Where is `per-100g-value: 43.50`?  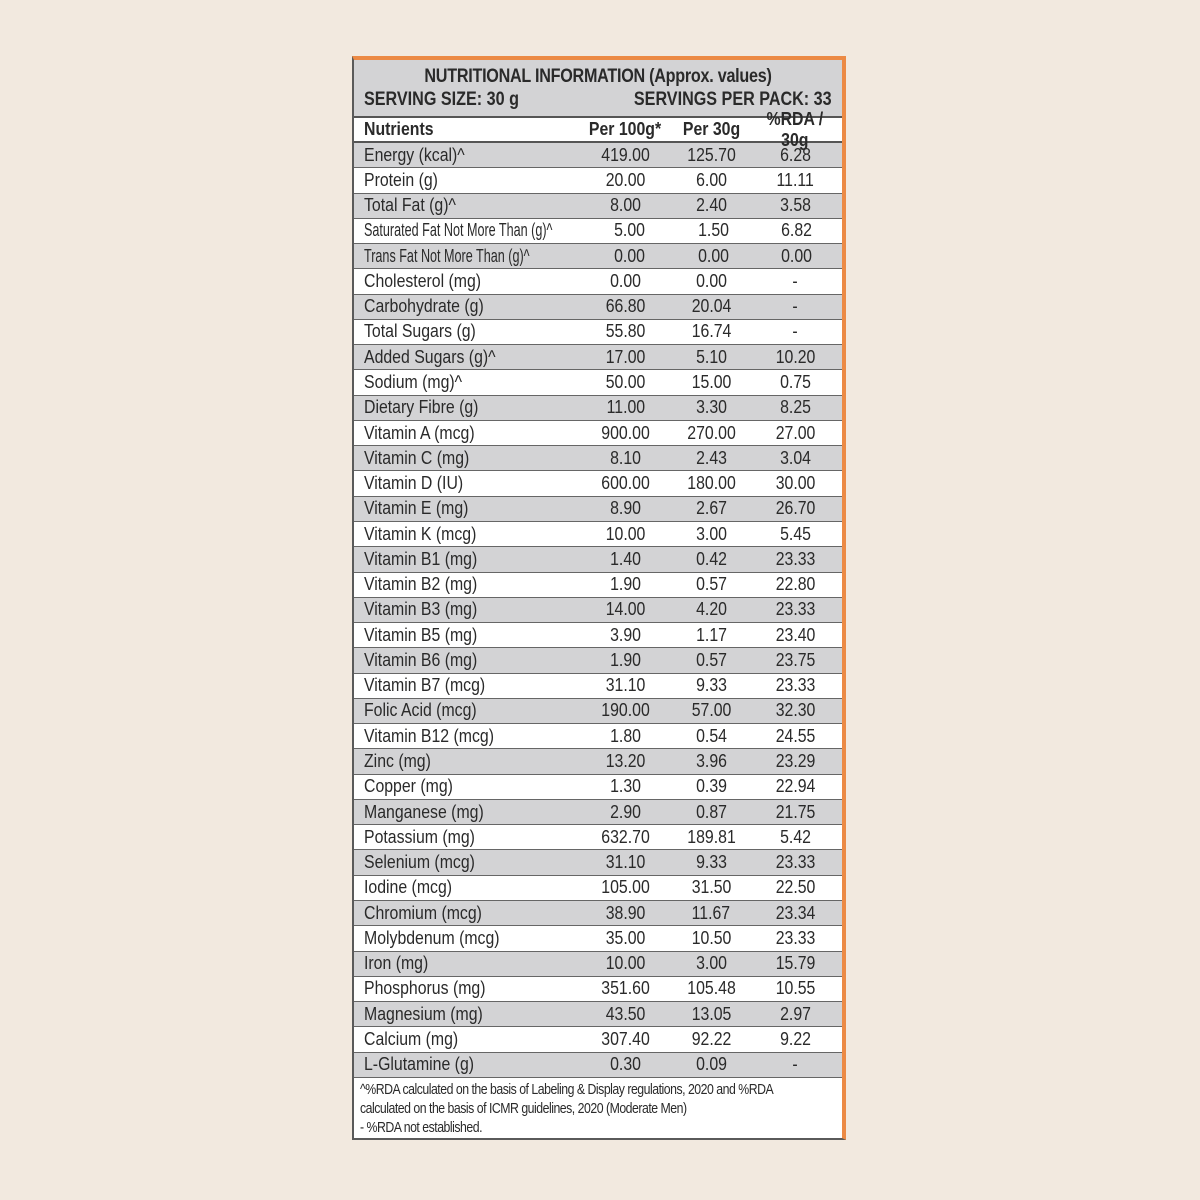 per-100g-value: 43.50 is located at coordinates (625, 1013).